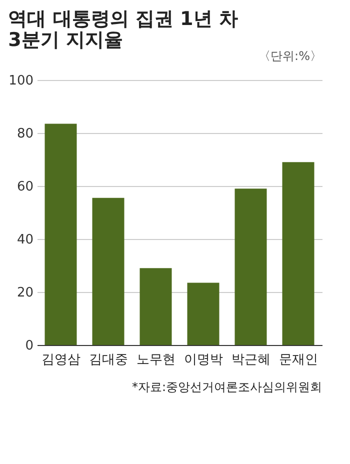  Describe the element at coordinates (156, 360) in the screenshot. I see `x-tick-label: 노무현` at that location.